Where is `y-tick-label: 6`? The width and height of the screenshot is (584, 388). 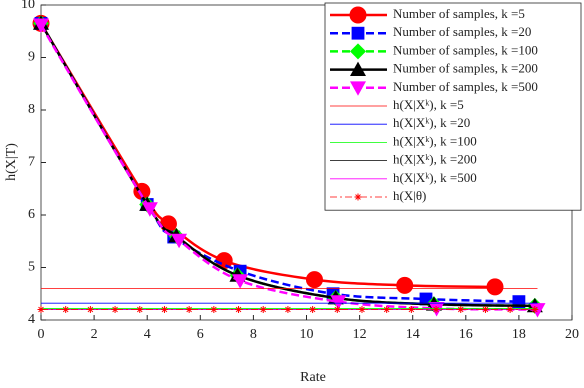
y-tick-label: 6 is located at coordinates (31, 214).